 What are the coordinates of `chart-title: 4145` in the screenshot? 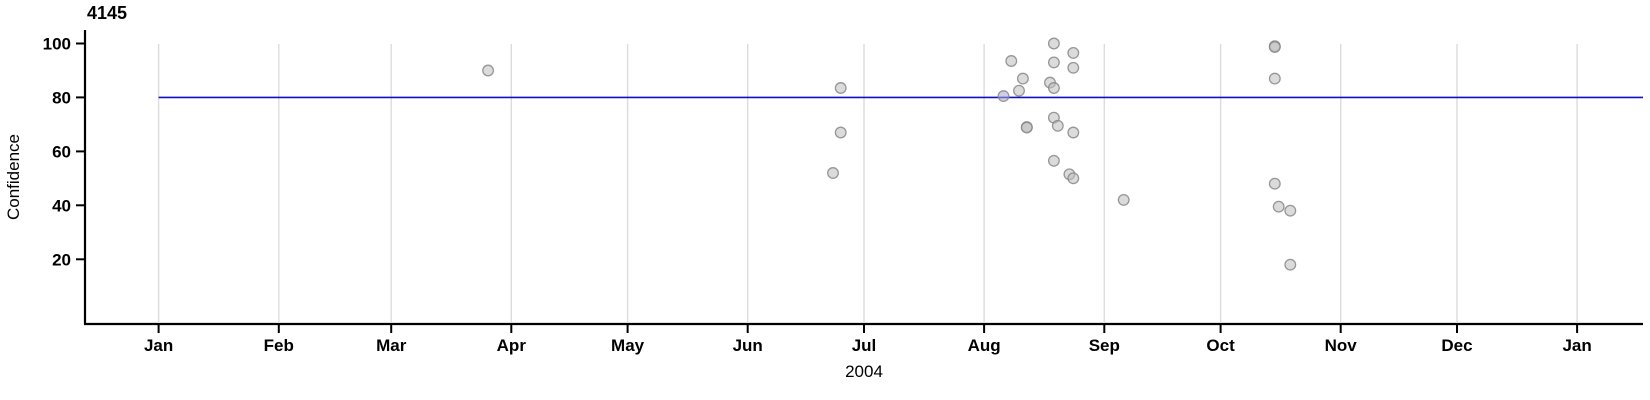 It's located at (107, 13).